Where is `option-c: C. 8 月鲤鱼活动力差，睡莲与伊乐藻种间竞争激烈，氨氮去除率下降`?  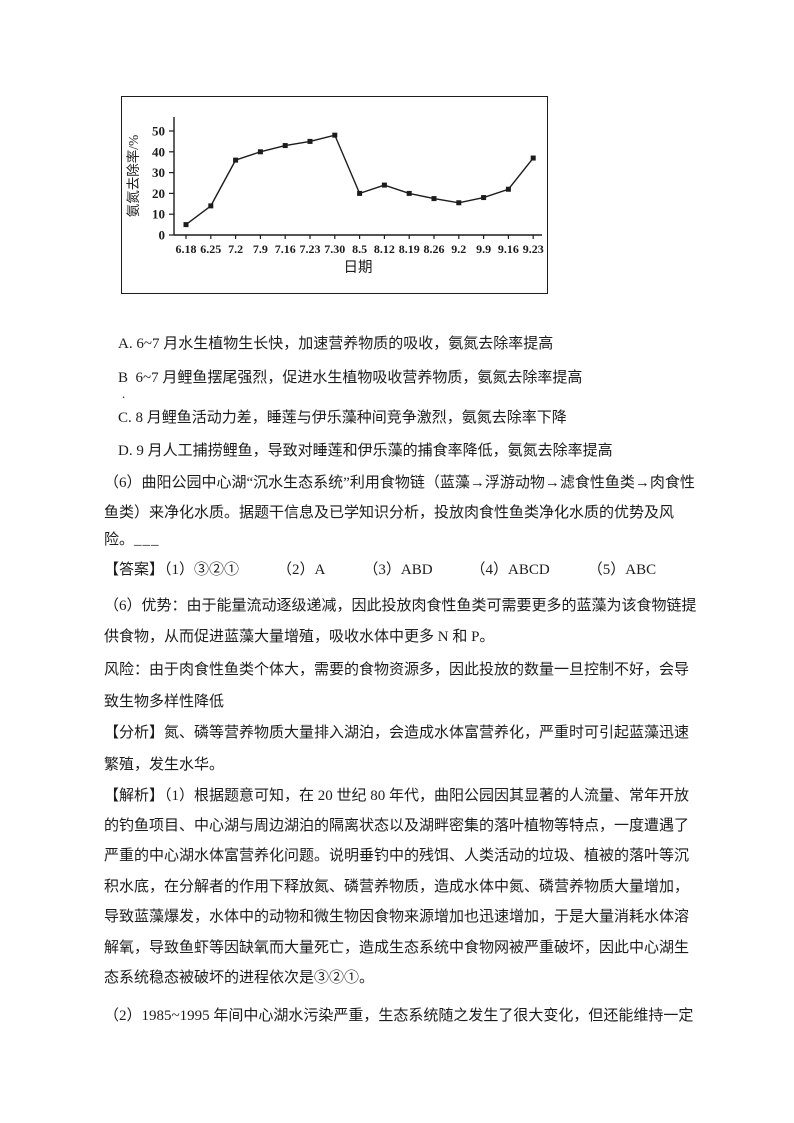
option-c: C. 8 月鲤鱼活动力差，睡莲与伊乐藻种间竞争激烈，氨氮去除率下降 is located at coordinates (342, 418).